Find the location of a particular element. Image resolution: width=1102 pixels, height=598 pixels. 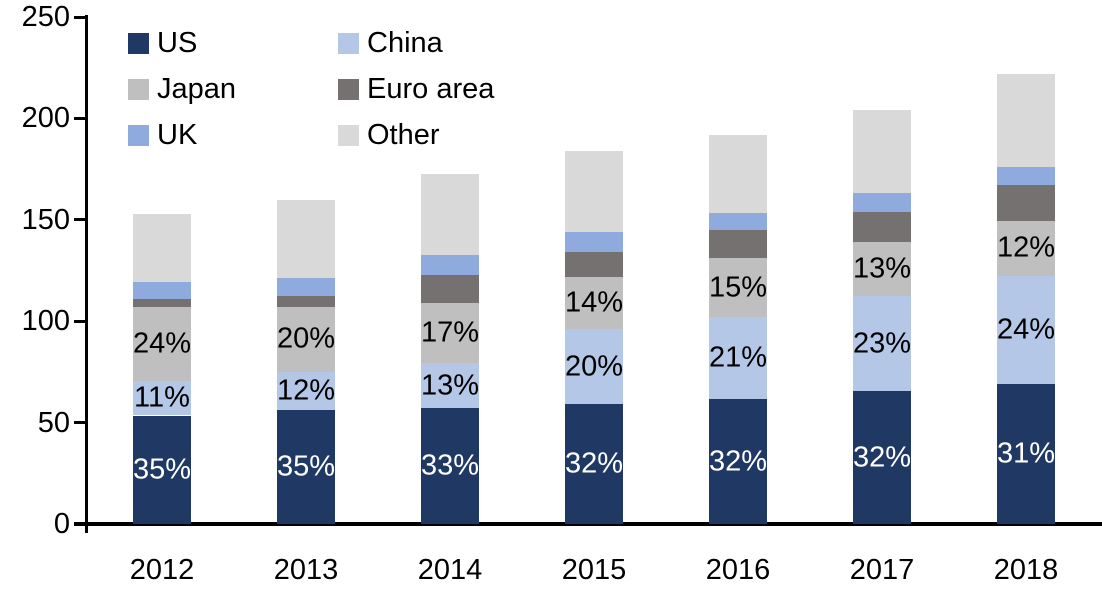

bar-segment-china: 23% is located at coordinates (882, 343).